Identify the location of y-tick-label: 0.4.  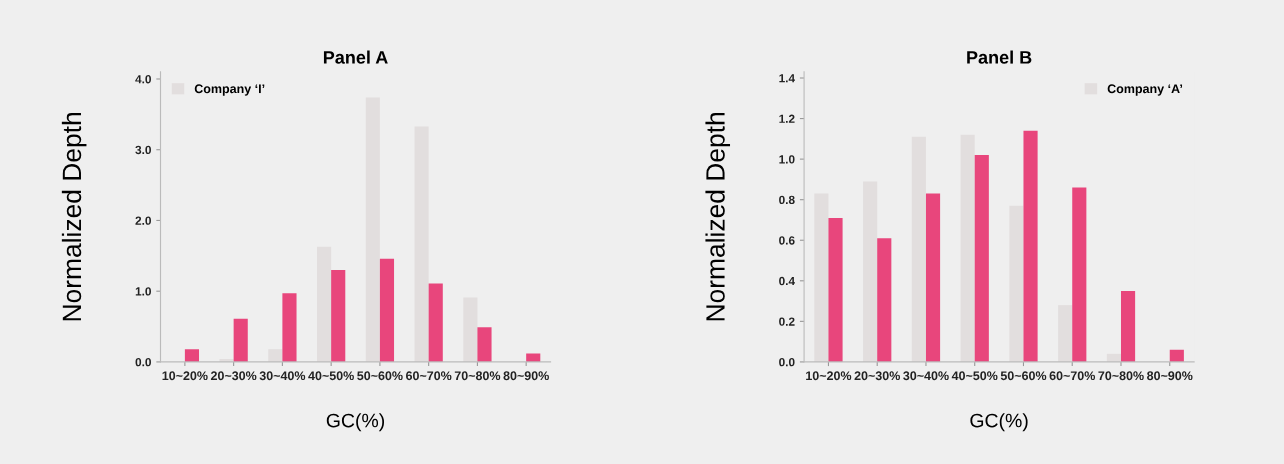
(787, 281).